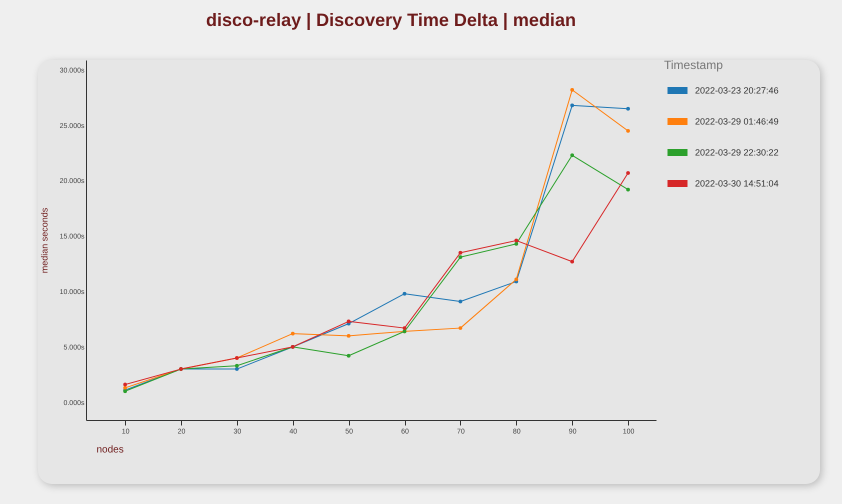  I want to click on legend-label: 2022-03-23 20:27:46, so click(737, 91).